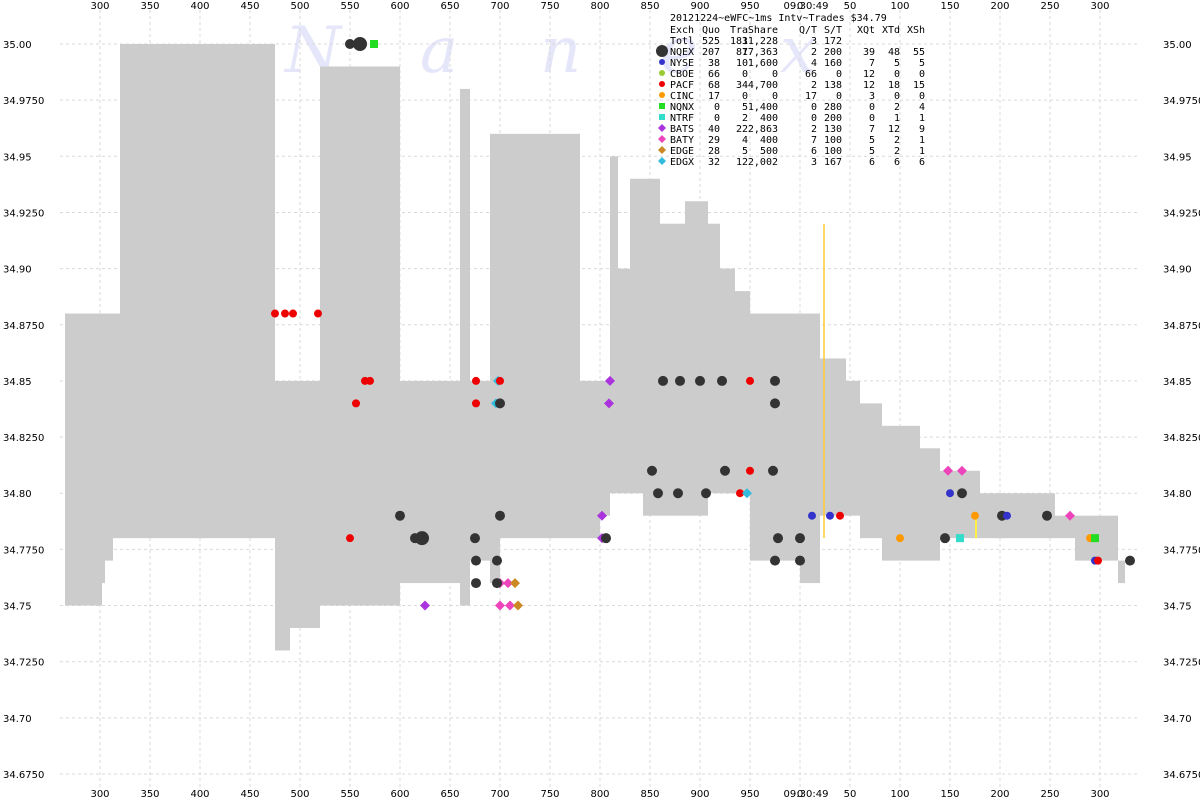 The height and width of the screenshot is (800, 1200). Describe the element at coordinates (891, 30) in the screenshot. I see `legend-header-cell: XTd` at that location.